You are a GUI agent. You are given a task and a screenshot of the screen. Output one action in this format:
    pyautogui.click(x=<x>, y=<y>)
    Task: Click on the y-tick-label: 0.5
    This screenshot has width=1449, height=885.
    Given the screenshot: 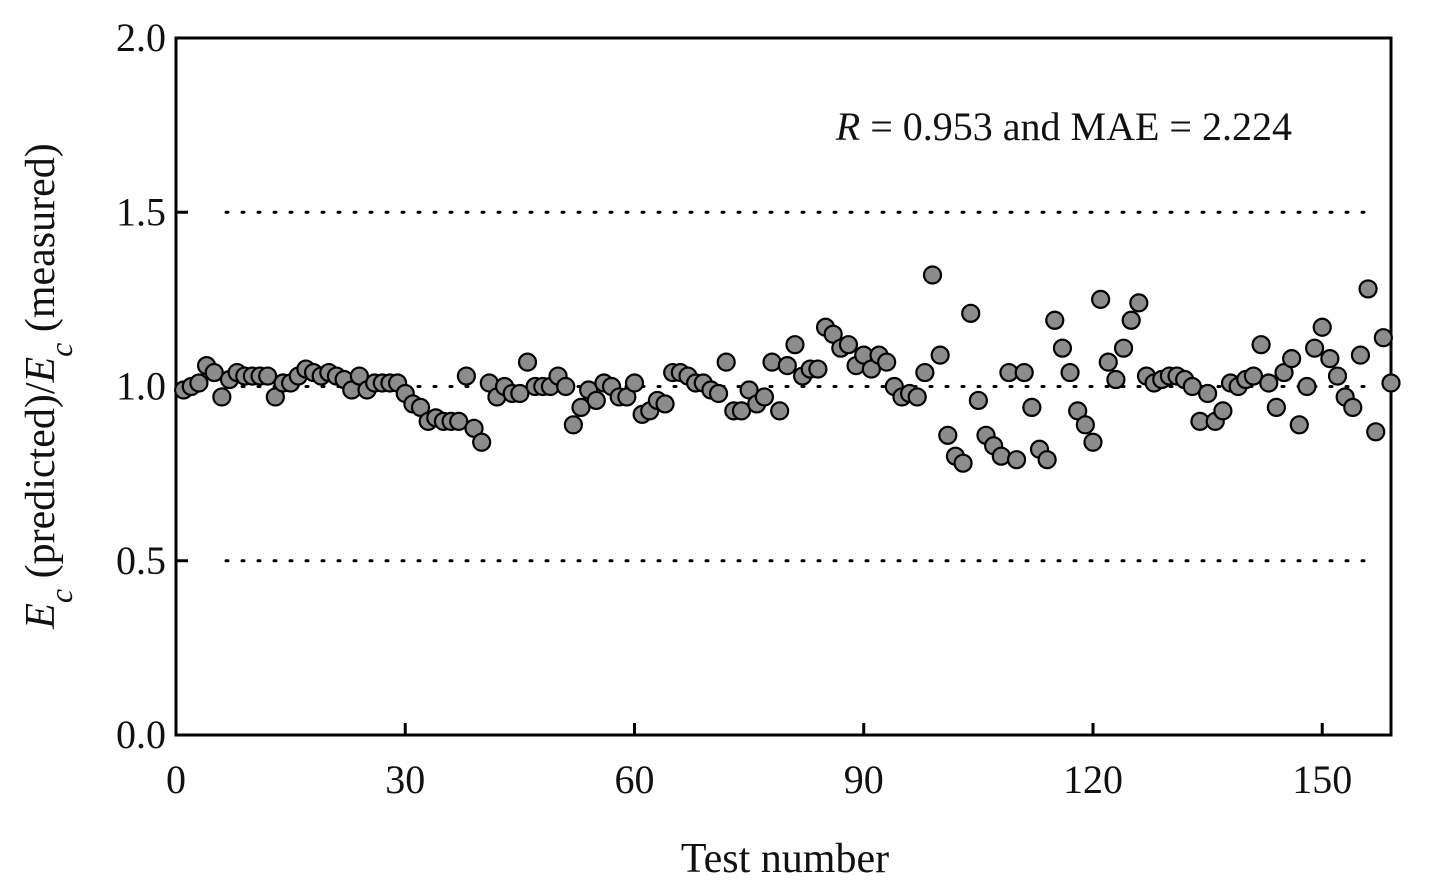 What is the action you would take?
    pyautogui.click(x=141, y=560)
    